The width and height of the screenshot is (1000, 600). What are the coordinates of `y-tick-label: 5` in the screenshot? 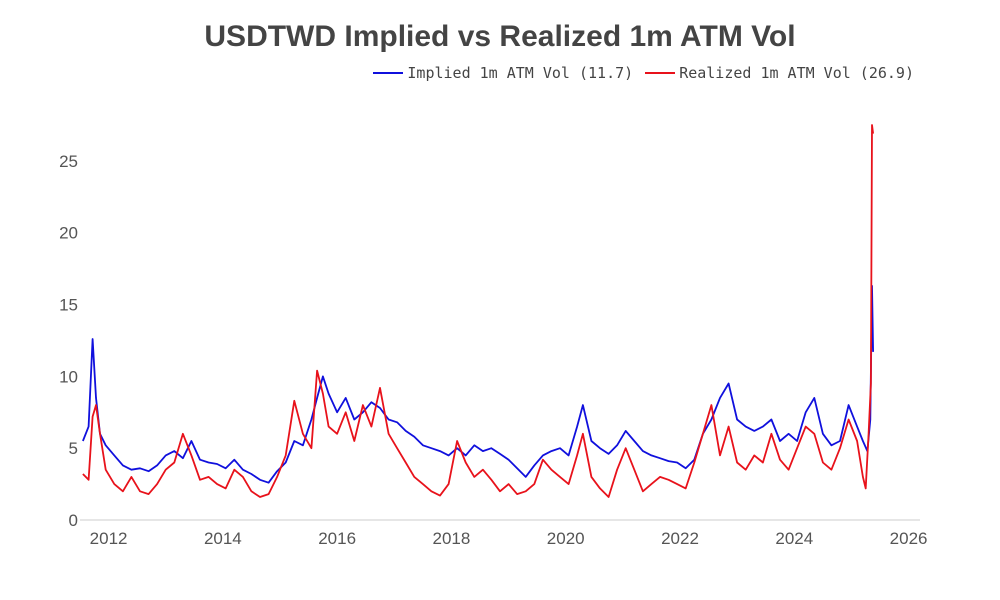 It's located at (73, 448).